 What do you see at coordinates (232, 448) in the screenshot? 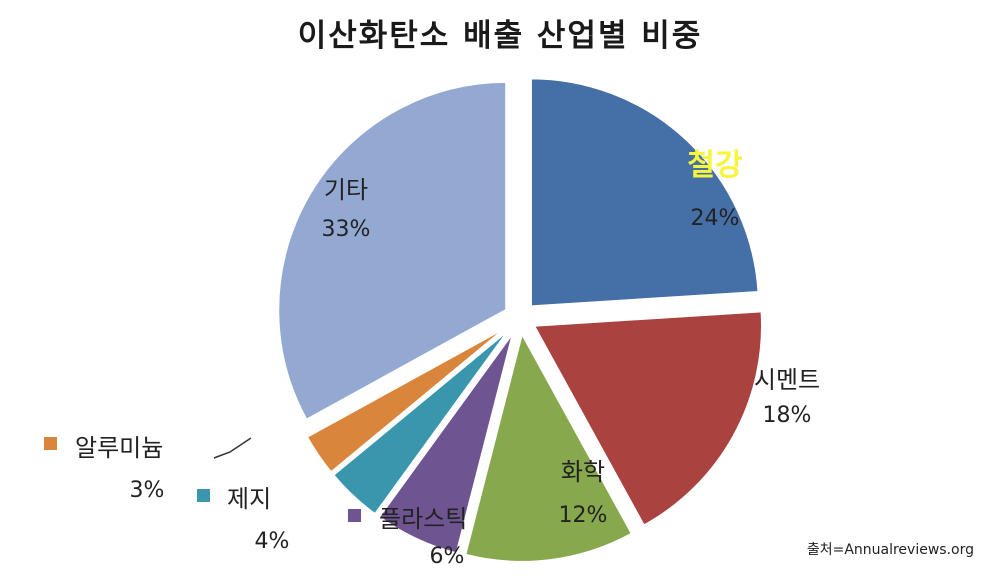
I see `leader-line` at bounding box center [232, 448].